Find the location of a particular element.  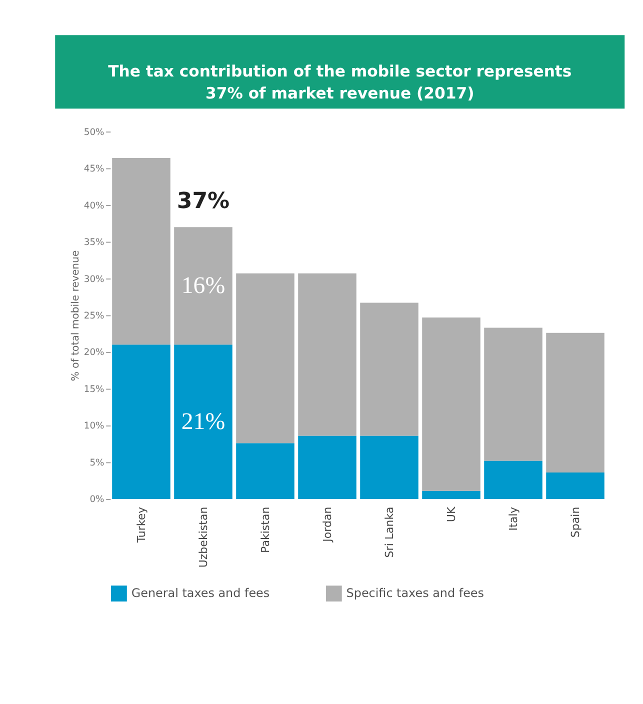

y-tick-label: 30% is located at coordinates (94, 279).